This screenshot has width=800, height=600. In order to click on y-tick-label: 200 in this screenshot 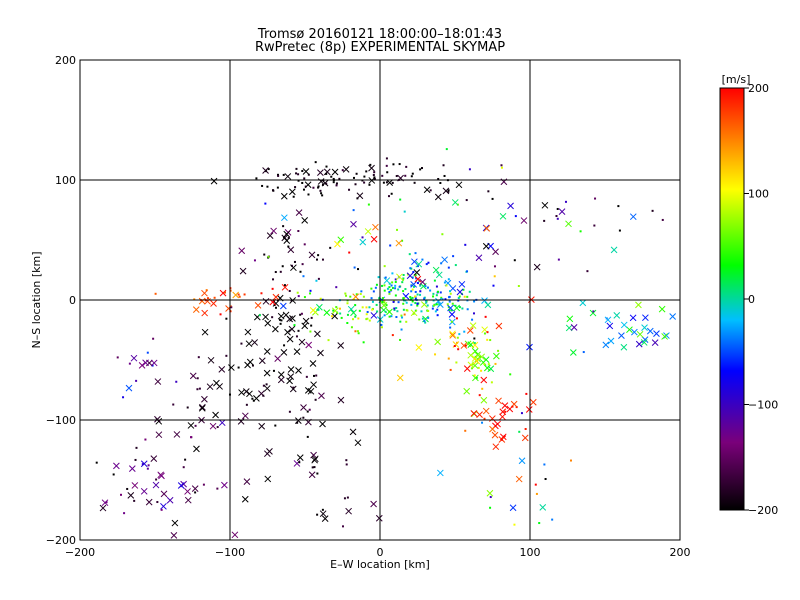, I will do `click(65, 60)`.